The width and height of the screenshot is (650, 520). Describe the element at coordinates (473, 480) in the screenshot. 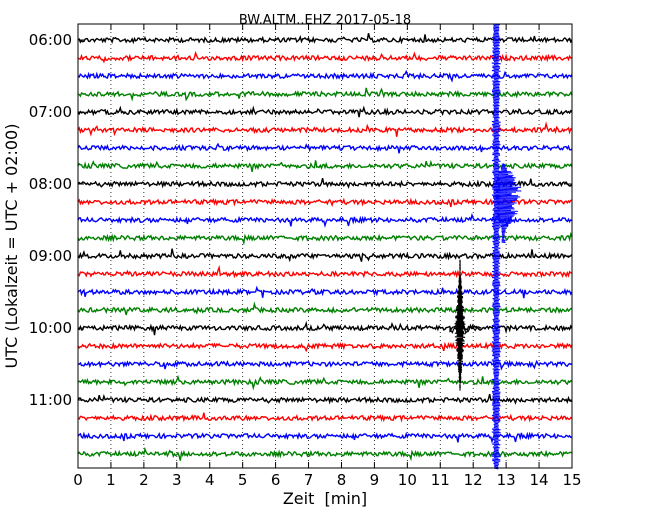

I see `x-tick-label-12: 12` at that location.